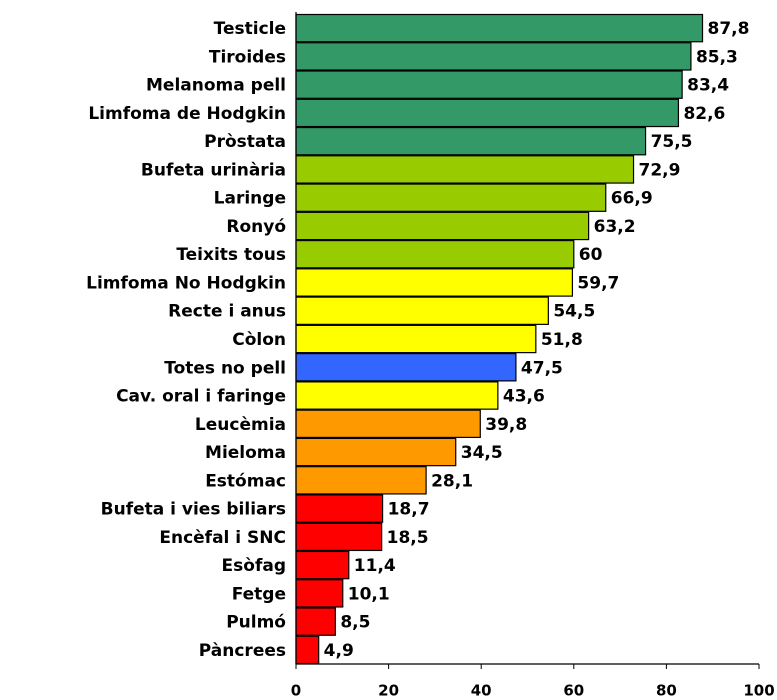  What do you see at coordinates (615, 227) in the screenshot?
I see `value-label: 63,2` at bounding box center [615, 227].